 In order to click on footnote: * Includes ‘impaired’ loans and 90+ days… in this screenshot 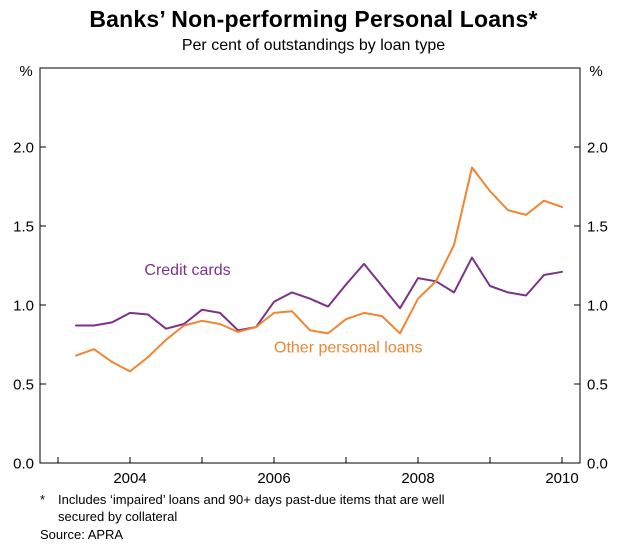, I will do `click(315, 518)`.